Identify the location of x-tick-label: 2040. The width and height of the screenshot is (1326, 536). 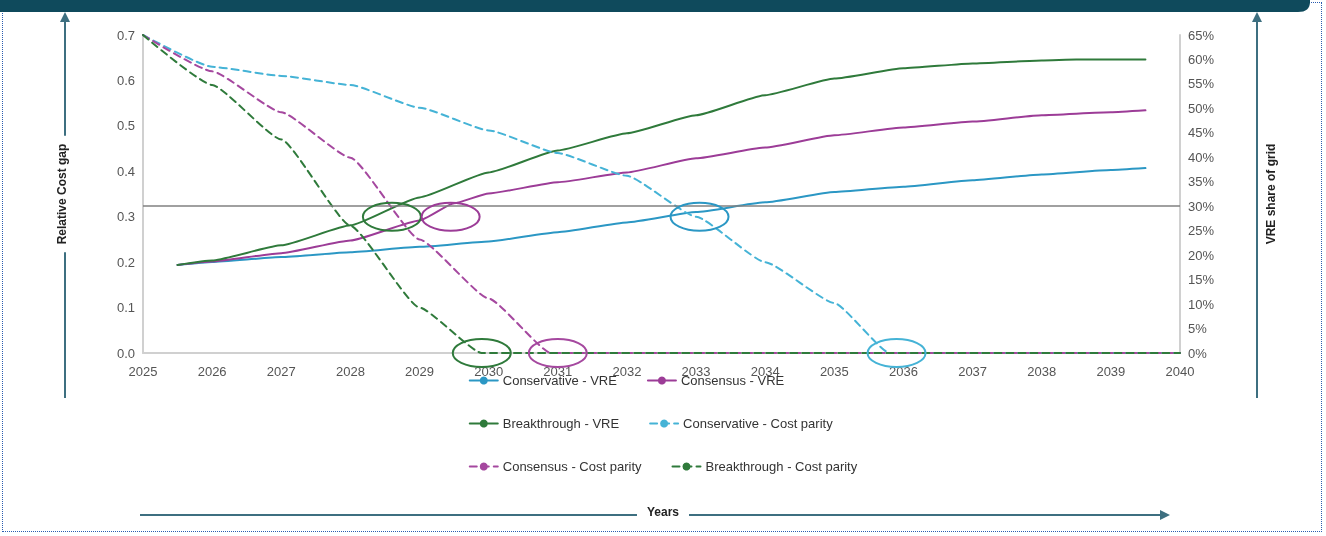
(1180, 371).